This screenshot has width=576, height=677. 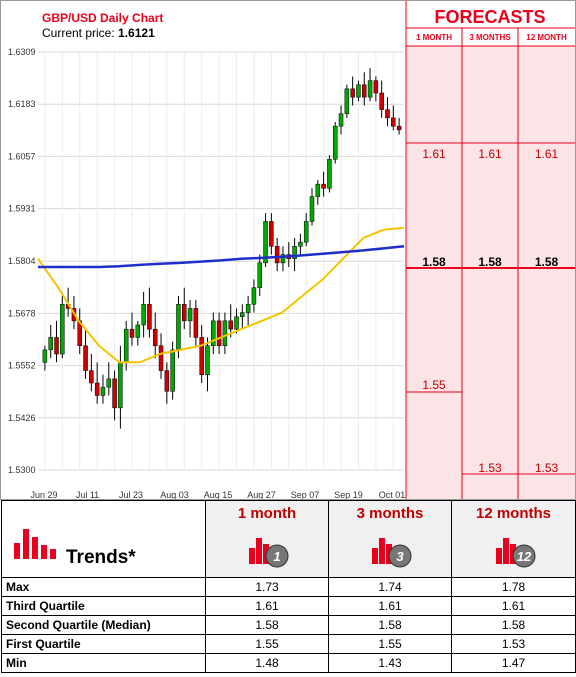 What do you see at coordinates (400, 556) in the screenshot?
I see `badge-number: 3` at bounding box center [400, 556].